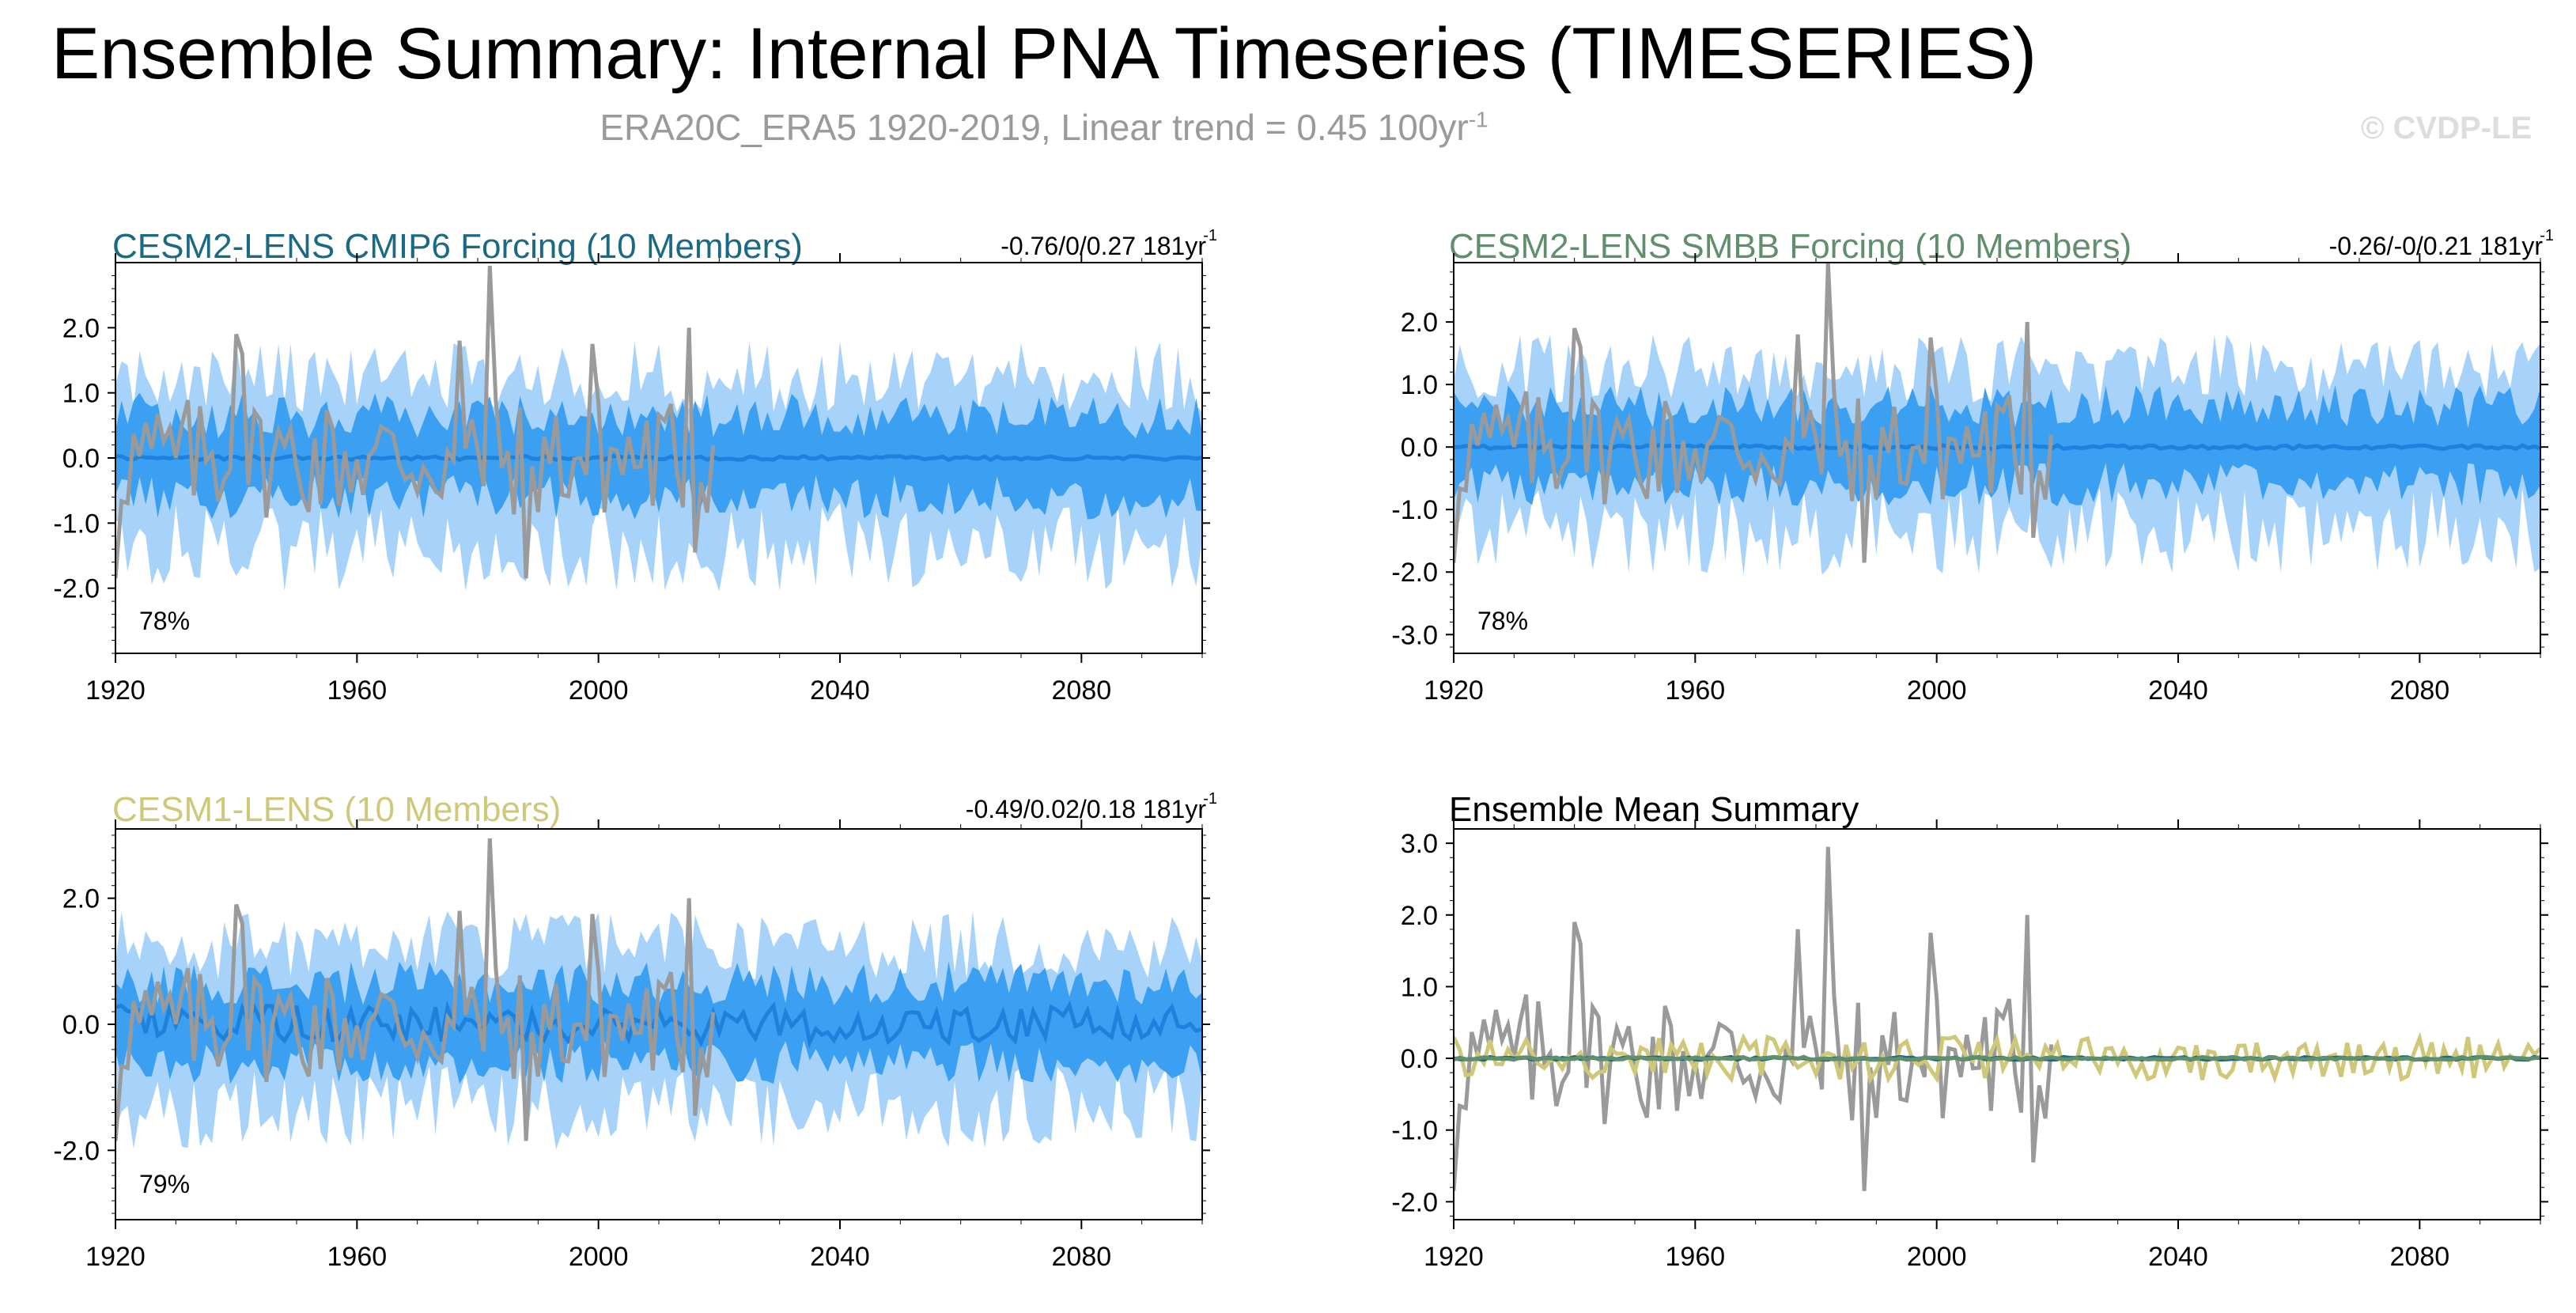 This screenshot has width=2576, height=1313. I want to click on percent-label: 79%, so click(165, 1184).